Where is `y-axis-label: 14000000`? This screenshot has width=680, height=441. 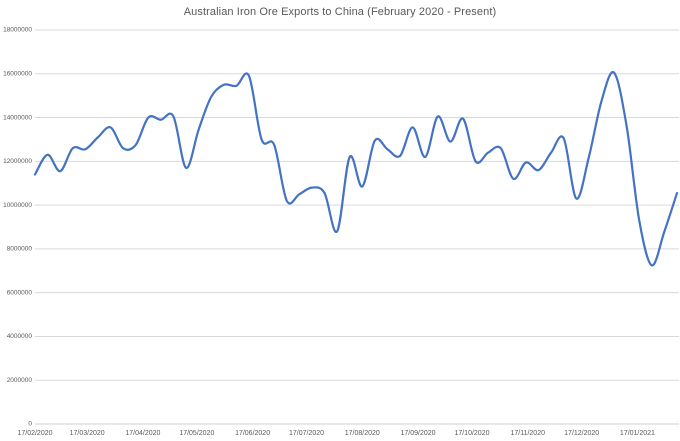 y-axis-label: 14000000 is located at coordinates (17, 117).